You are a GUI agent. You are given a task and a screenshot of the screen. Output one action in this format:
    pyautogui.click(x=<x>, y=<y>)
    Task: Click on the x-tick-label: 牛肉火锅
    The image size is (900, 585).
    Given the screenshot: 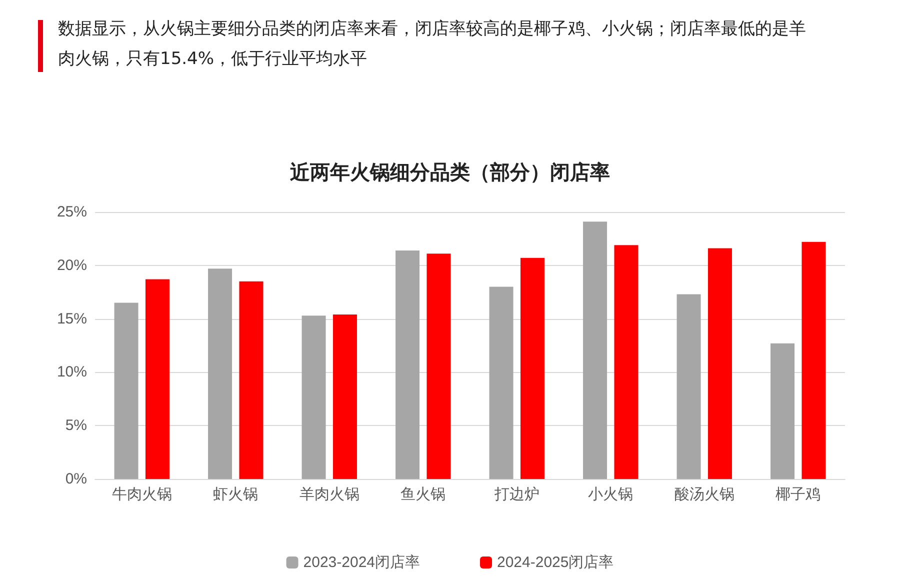 What is the action you would take?
    pyautogui.click(x=142, y=494)
    